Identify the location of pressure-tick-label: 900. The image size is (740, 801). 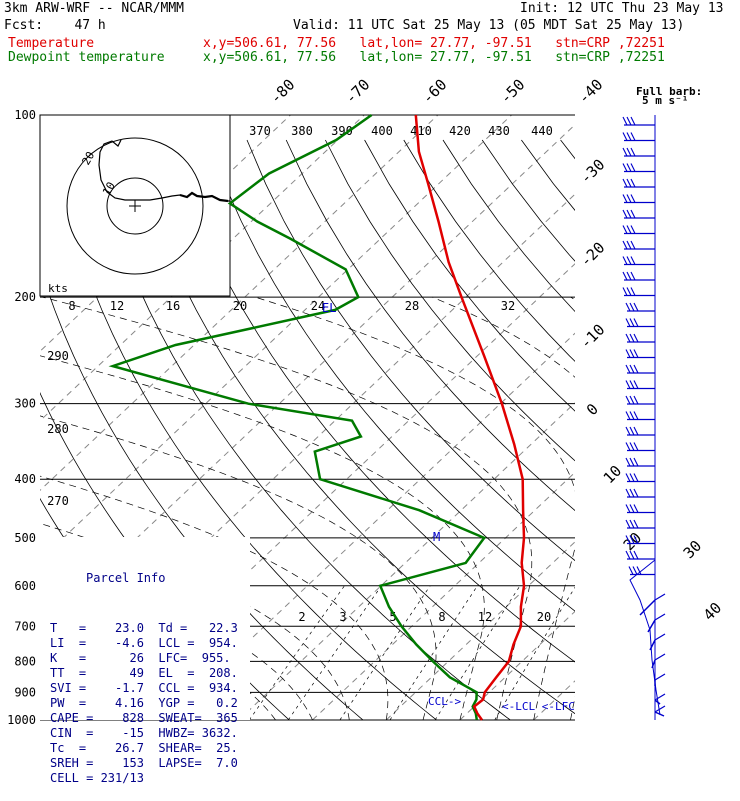
(25, 692).